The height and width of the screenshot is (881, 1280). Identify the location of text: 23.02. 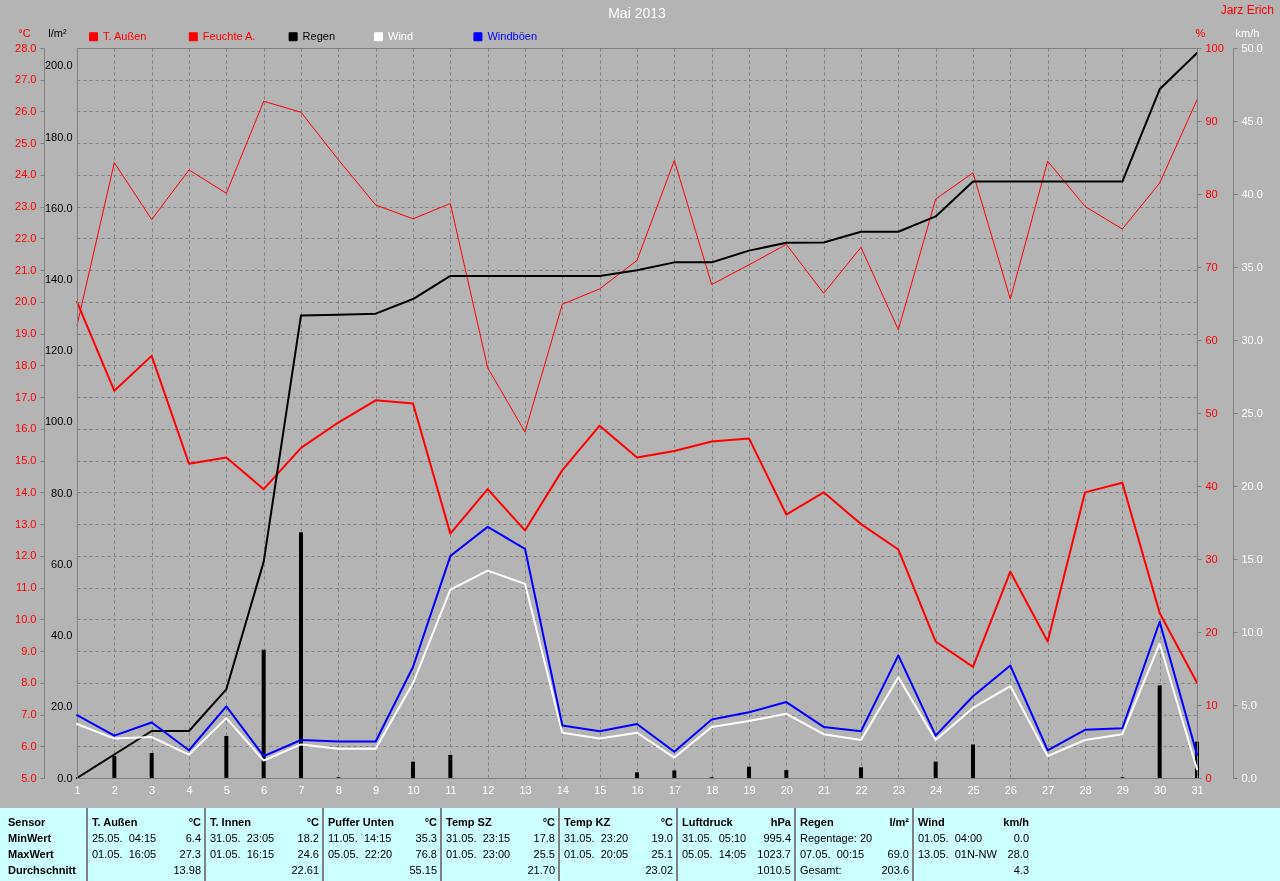
(659, 870).